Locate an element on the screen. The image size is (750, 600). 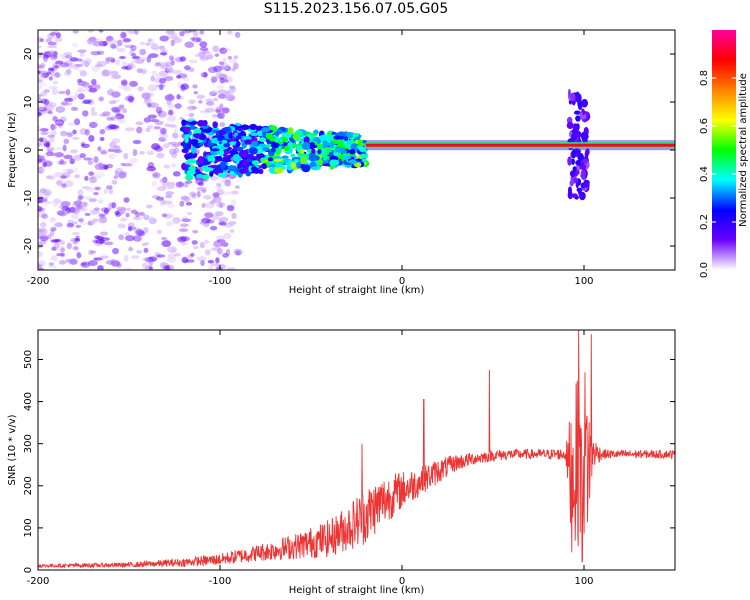
spectrogram-x-axis-label: Height of straight line (km) is located at coordinates (357, 290).